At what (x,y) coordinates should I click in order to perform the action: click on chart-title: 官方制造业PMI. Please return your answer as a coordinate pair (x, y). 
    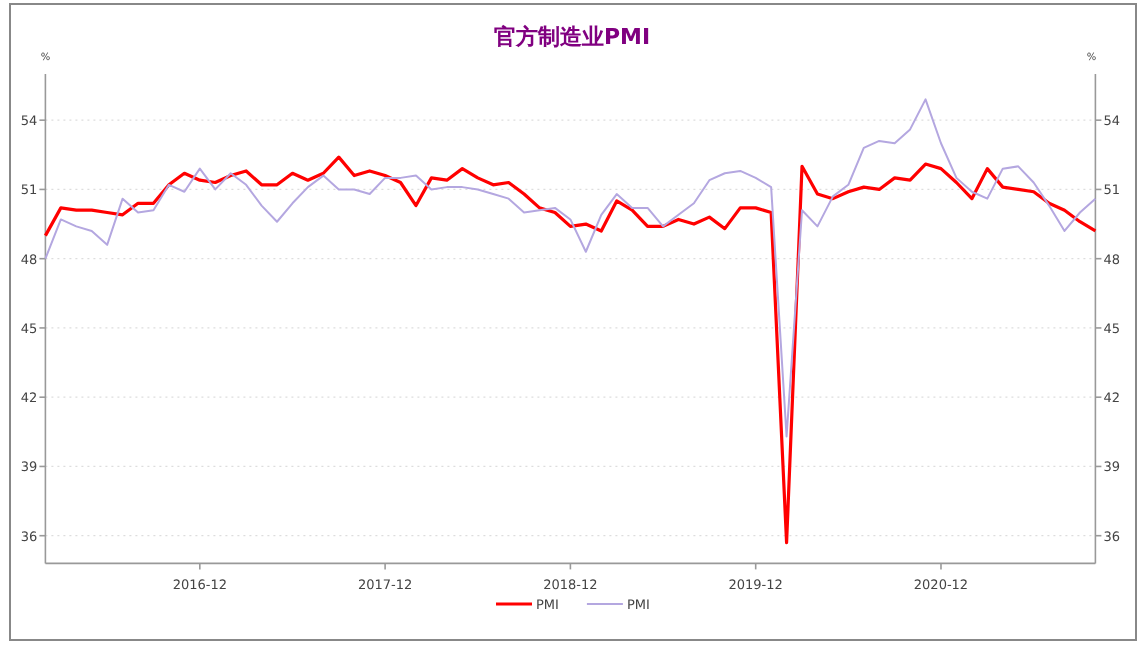
    Looking at the image, I should click on (572, 37).